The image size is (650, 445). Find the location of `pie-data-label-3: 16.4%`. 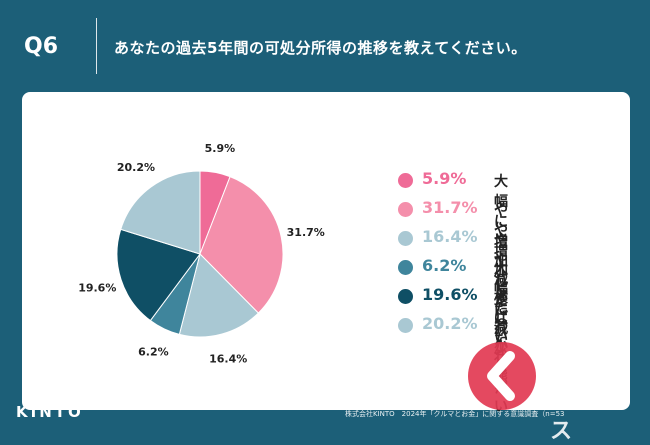

pie-data-label-3: 16.4% is located at coordinates (228, 358).